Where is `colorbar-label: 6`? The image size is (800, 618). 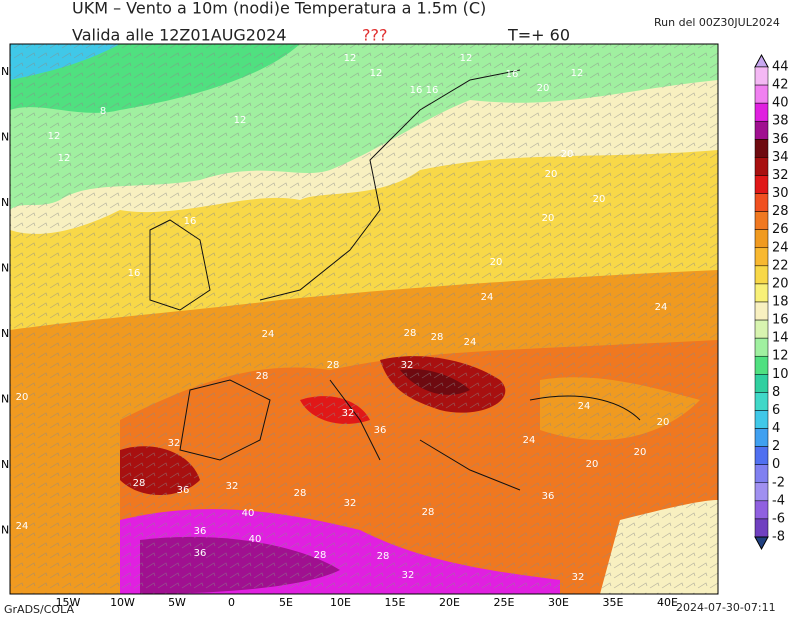
colorbar-label: 6 is located at coordinates (776, 410).